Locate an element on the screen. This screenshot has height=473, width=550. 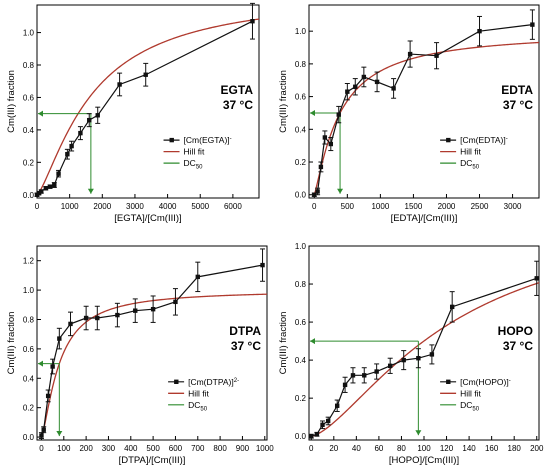
x-tick-label: 800 is located at coordinates (220, 448).